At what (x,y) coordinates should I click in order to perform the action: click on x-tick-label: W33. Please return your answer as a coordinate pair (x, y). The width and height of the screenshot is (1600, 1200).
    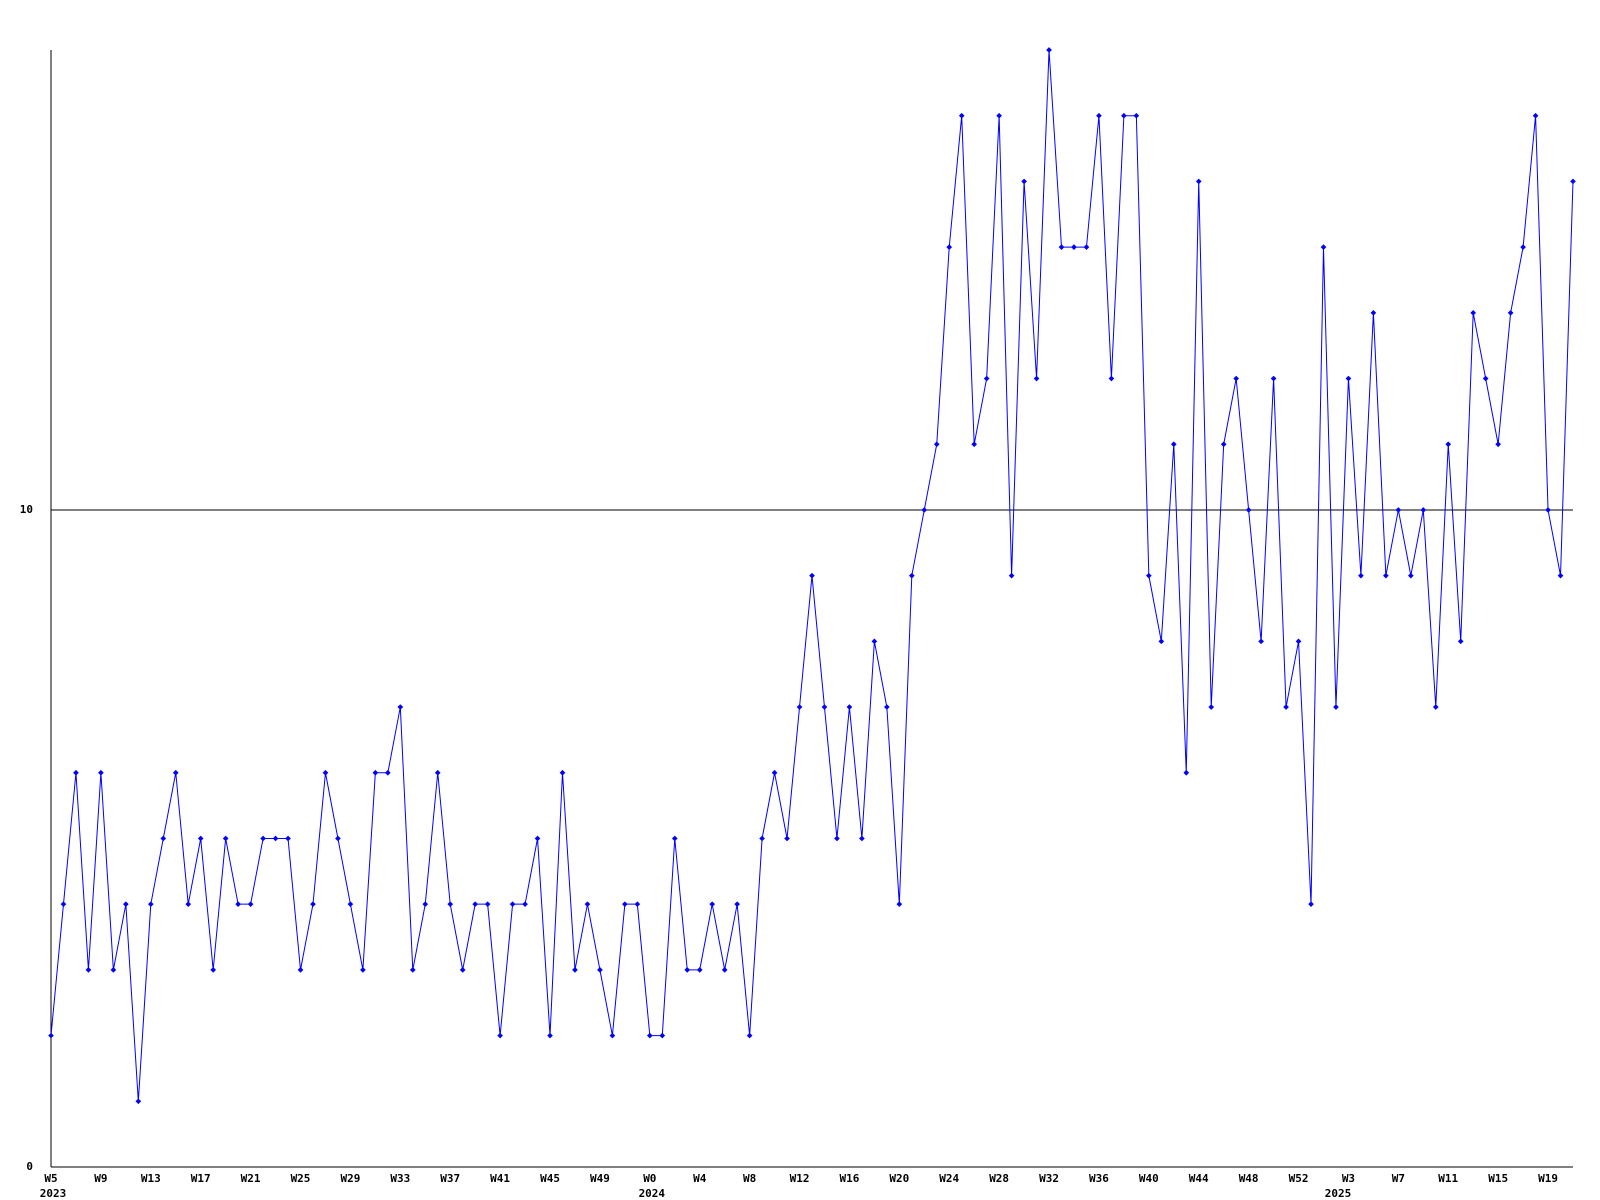
    Looking at the image, I should click on (400, 1178).